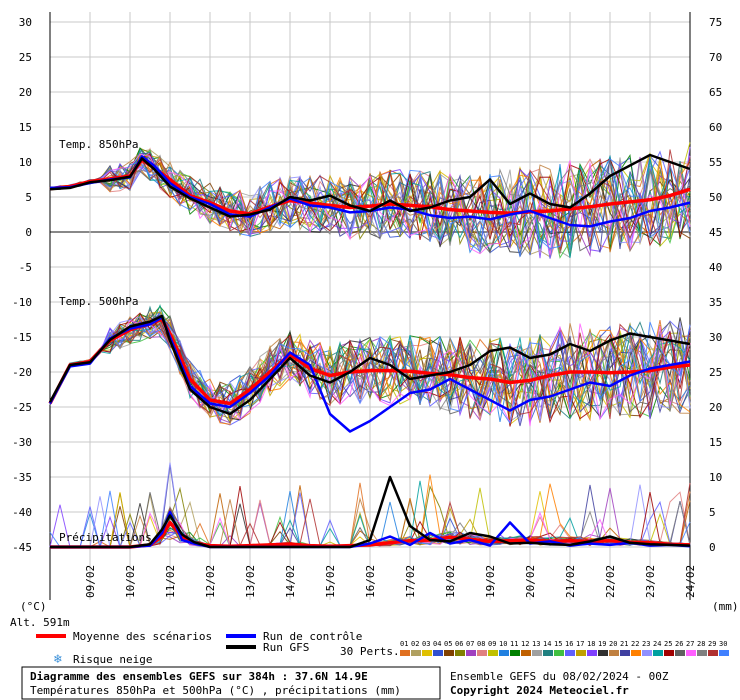 The image size is (740, 700). What do you see at coordinates (105, 537) in the screenshot?
I see `section-label-precip: Précipitations` at bounding box center [105, 537].